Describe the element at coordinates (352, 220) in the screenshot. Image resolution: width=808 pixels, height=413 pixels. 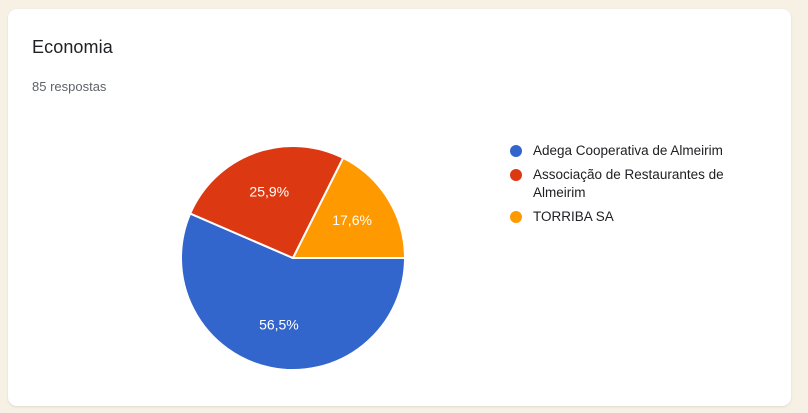
I see `pie-slice-value-label: 17,6%` at that location.